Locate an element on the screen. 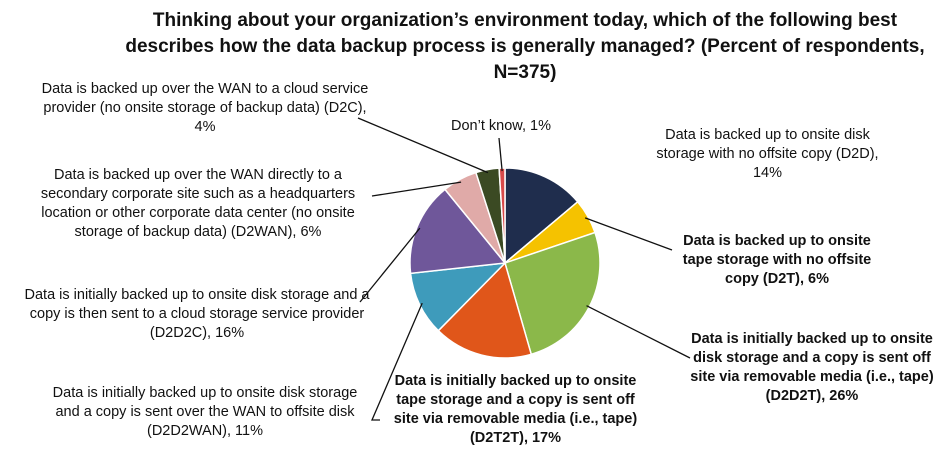 The image size is (952, 463). leader-line-dont-know is located at coordinates (500, 154).